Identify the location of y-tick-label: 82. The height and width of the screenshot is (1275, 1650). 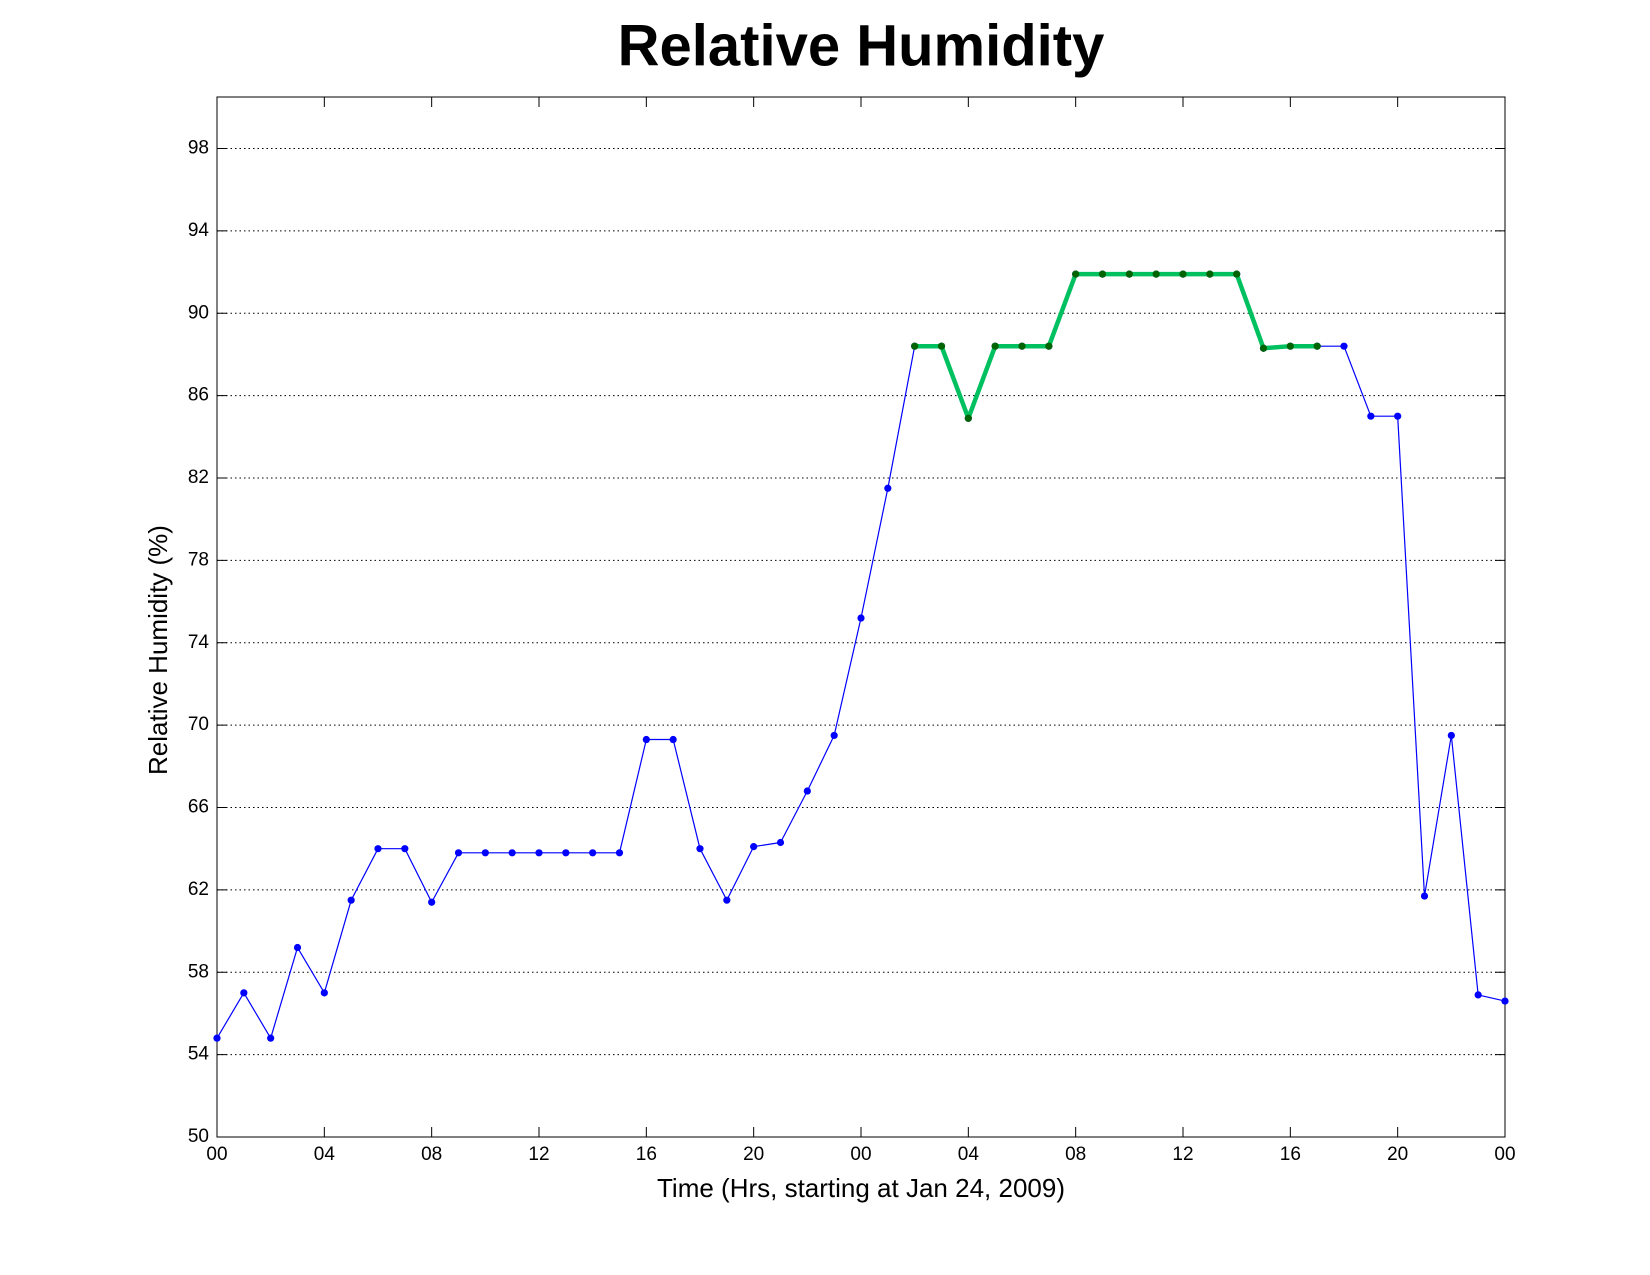
(198, 477).